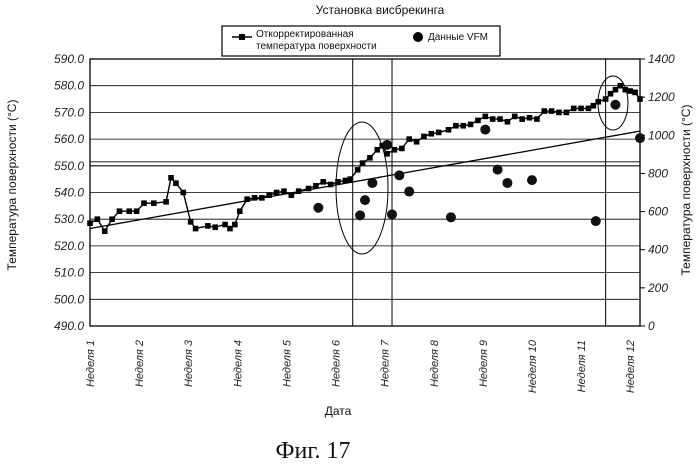 This screenshot has height=465, width=700. I want to click on x-tick: Неделя 10, so click(533, 366).